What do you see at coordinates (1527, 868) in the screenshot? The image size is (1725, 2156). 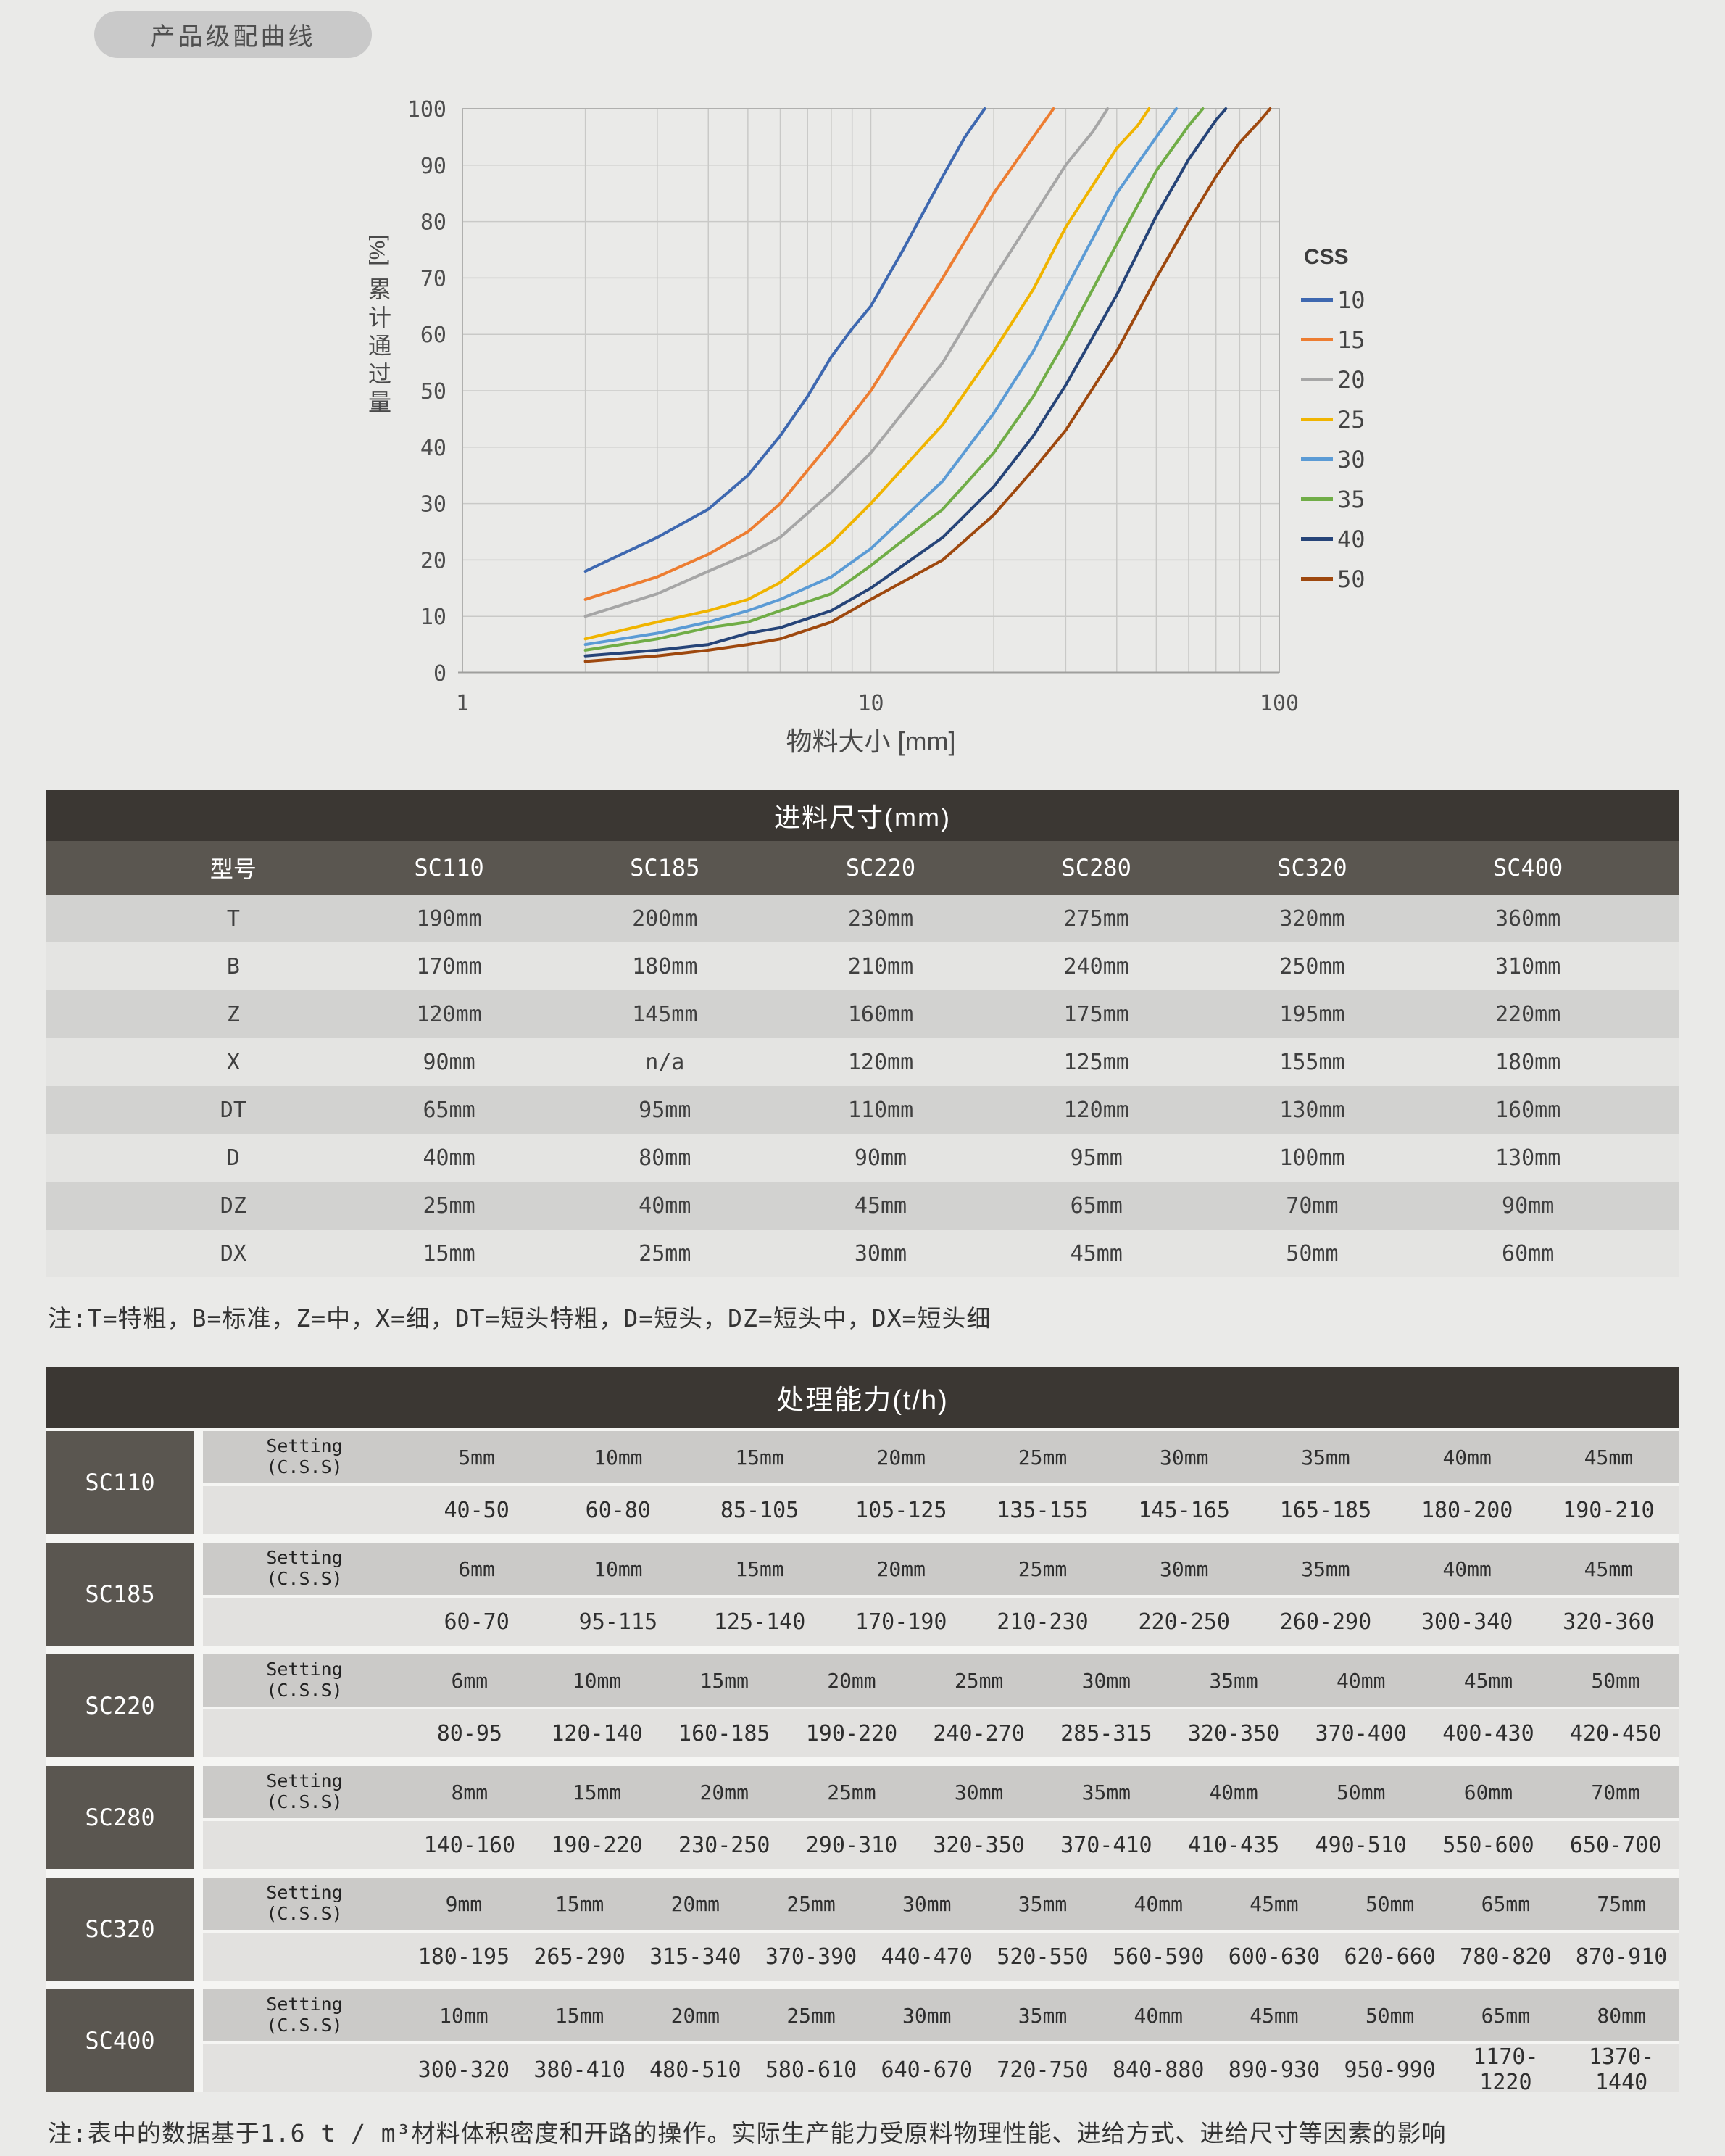 I see `feed-col-header: SC400` at bounding box center [1527, 868].